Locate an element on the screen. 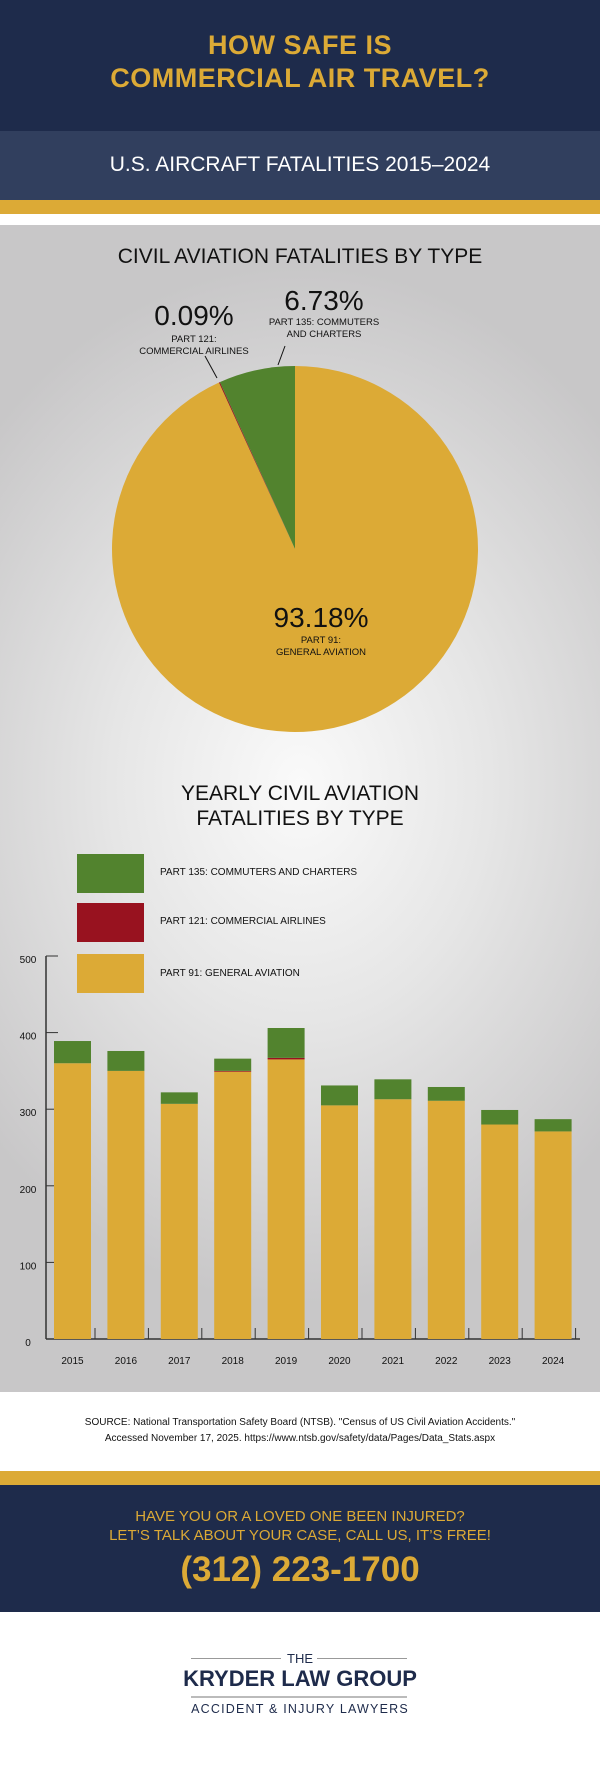  pie-pct-part121: 0.09% is located at coordinates (194, 315).